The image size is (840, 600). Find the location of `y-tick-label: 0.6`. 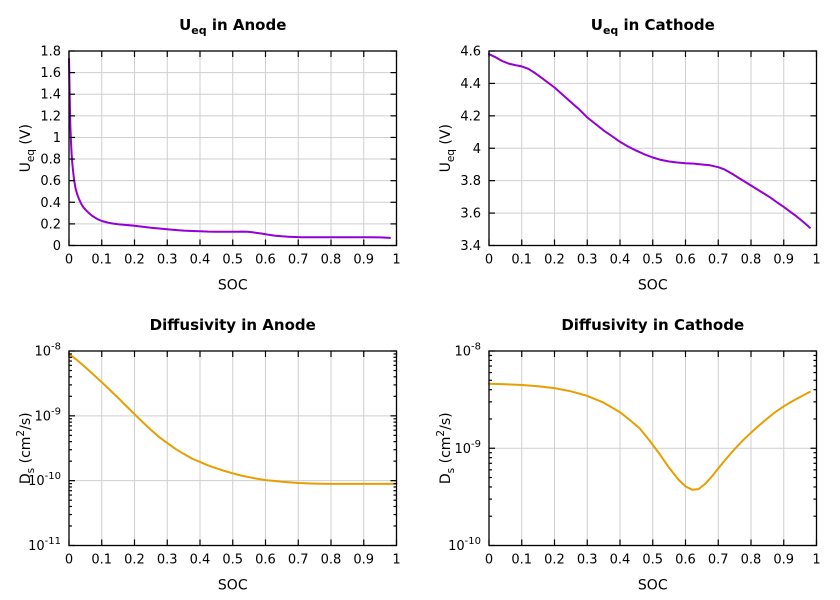

y-tick-label: 0.6 is located at coordinates (50, 181).